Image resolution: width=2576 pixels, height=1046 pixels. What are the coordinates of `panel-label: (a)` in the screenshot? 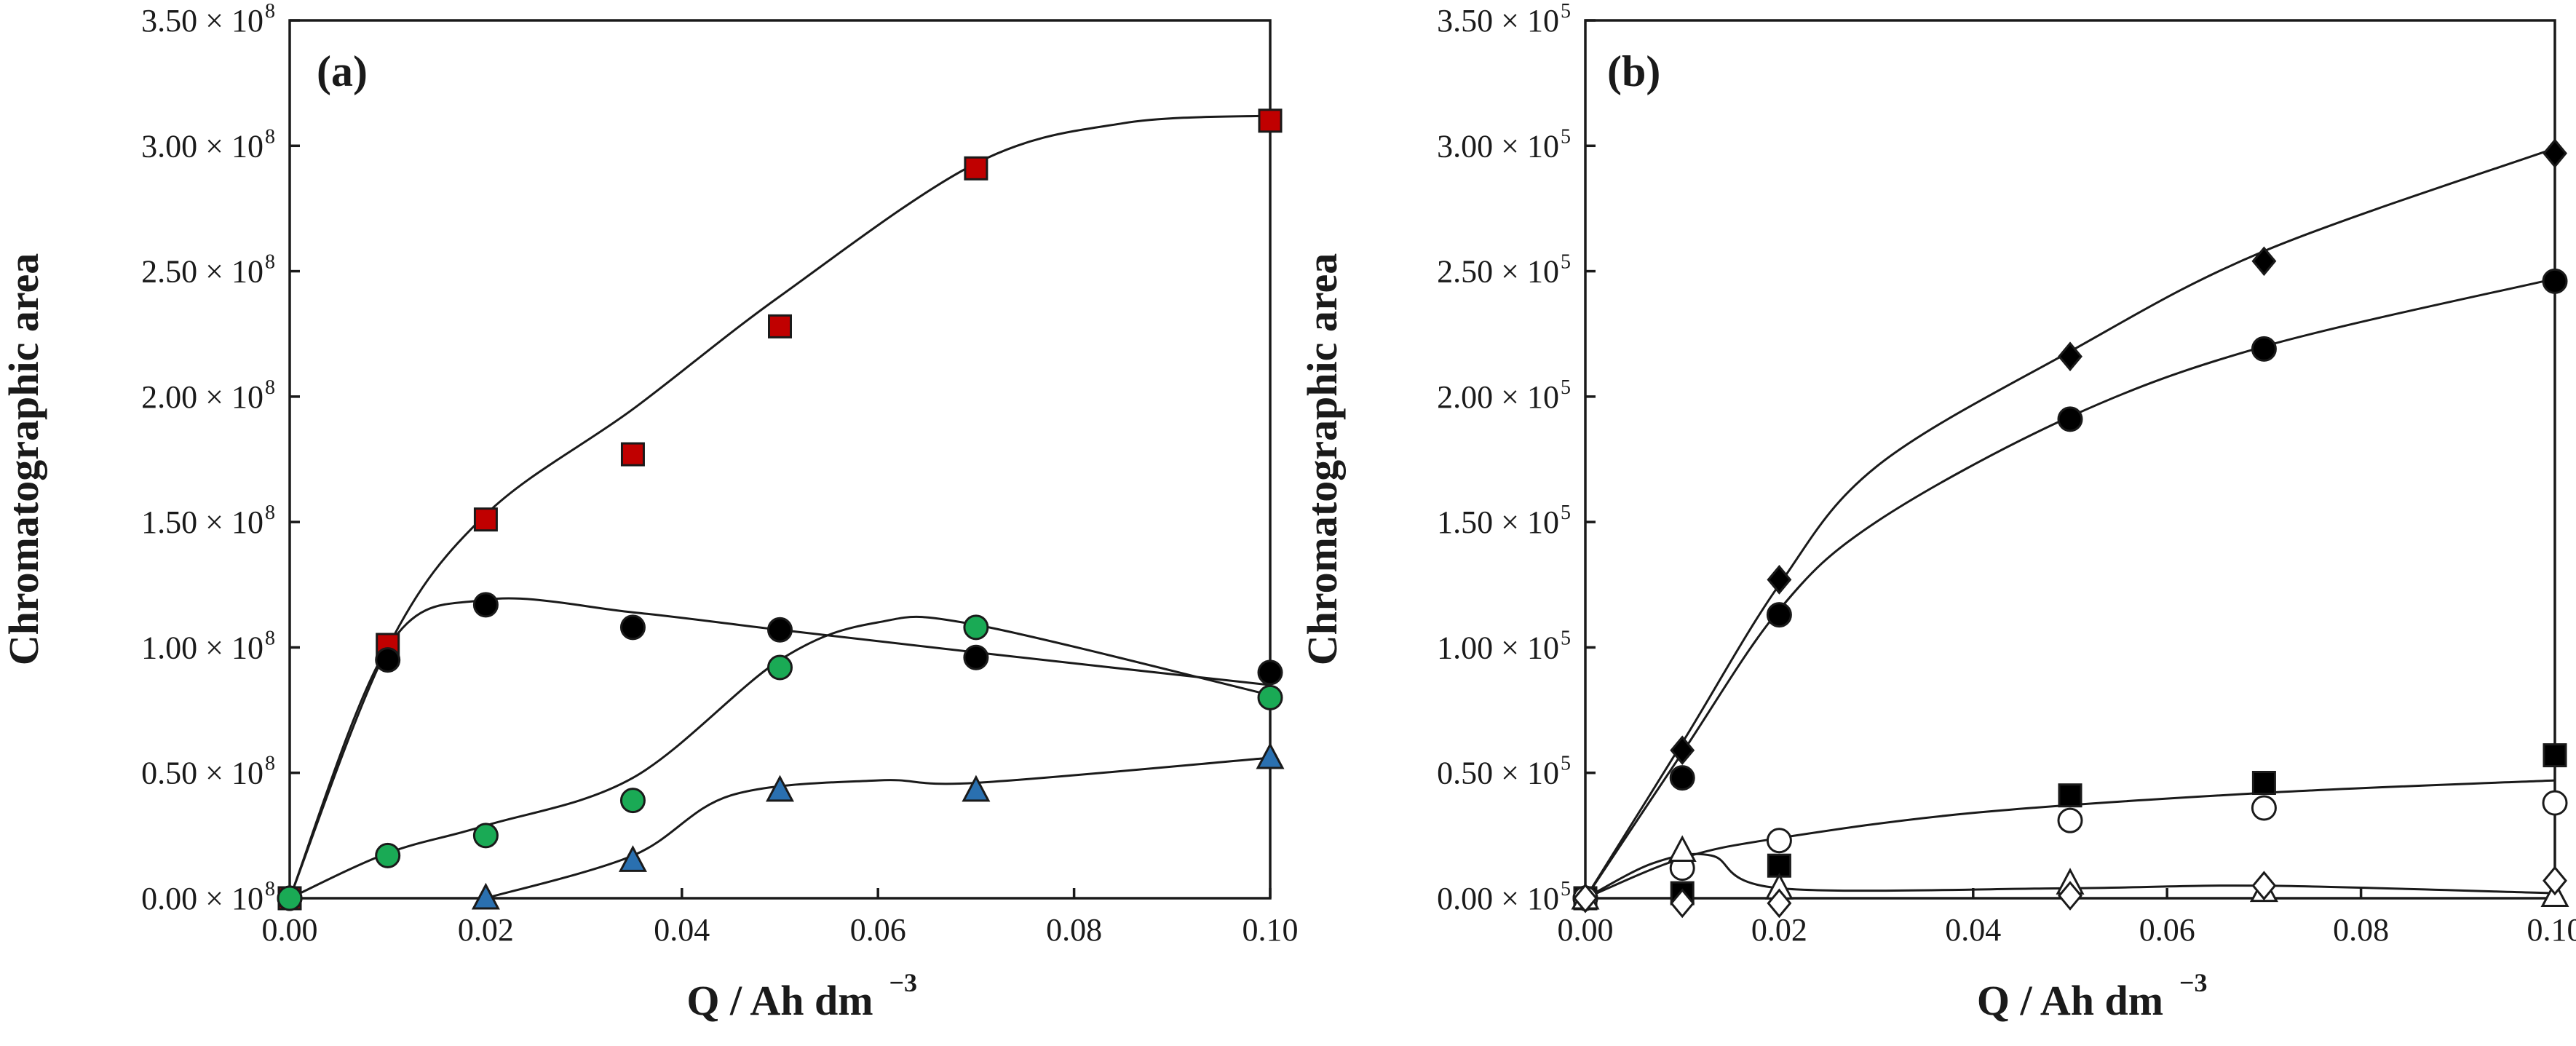 It's located at (342, 71).